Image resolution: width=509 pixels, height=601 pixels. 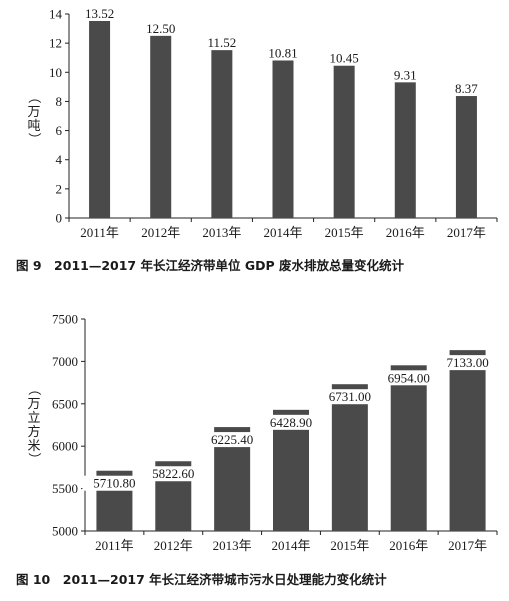 What do you see at coordinates (56, 14) in the screenshot?
I see `y-tick-label: 14` at bounding box center [56, 14].